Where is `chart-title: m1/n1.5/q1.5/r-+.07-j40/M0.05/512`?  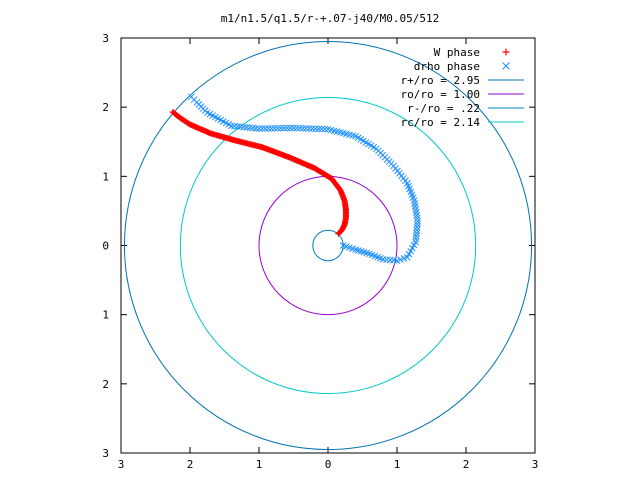
chart-title: m1/n1.5/q1.5/r-+.07-j40/M0.05/512 is located at coordinates (330, 18).